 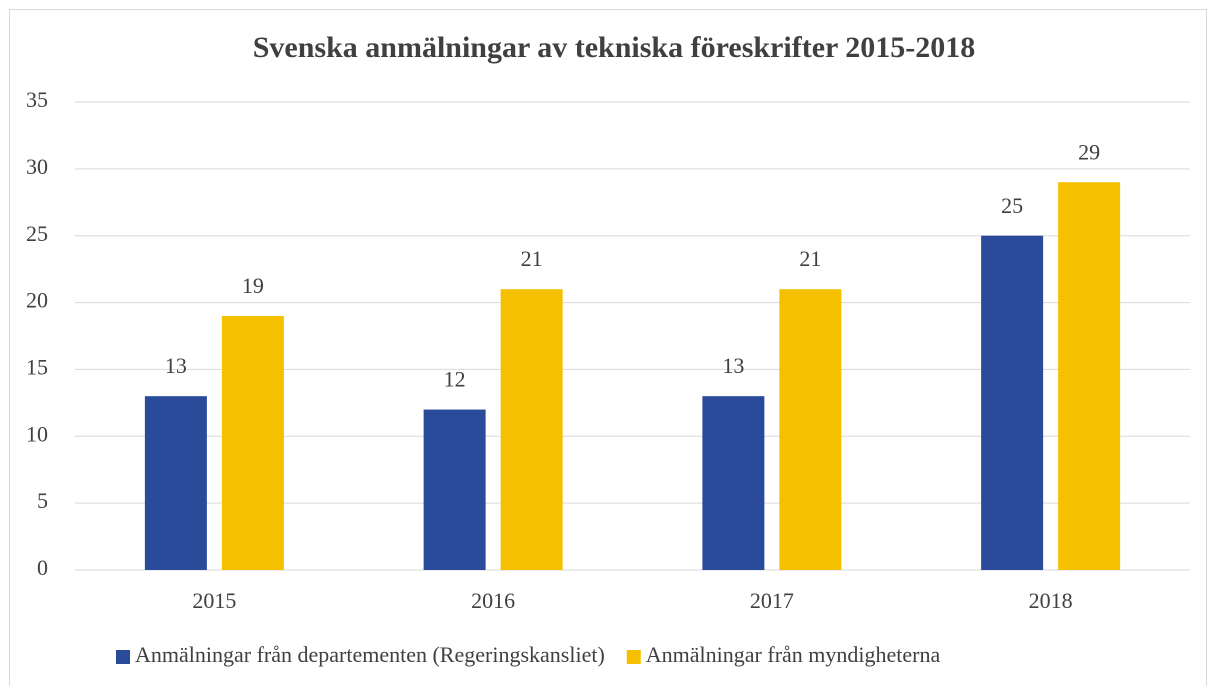 What do you see at coordinates (1051, 600) in the screenshot?
I see `x-tick-label: 2018` at bounding box center [1051, 600].